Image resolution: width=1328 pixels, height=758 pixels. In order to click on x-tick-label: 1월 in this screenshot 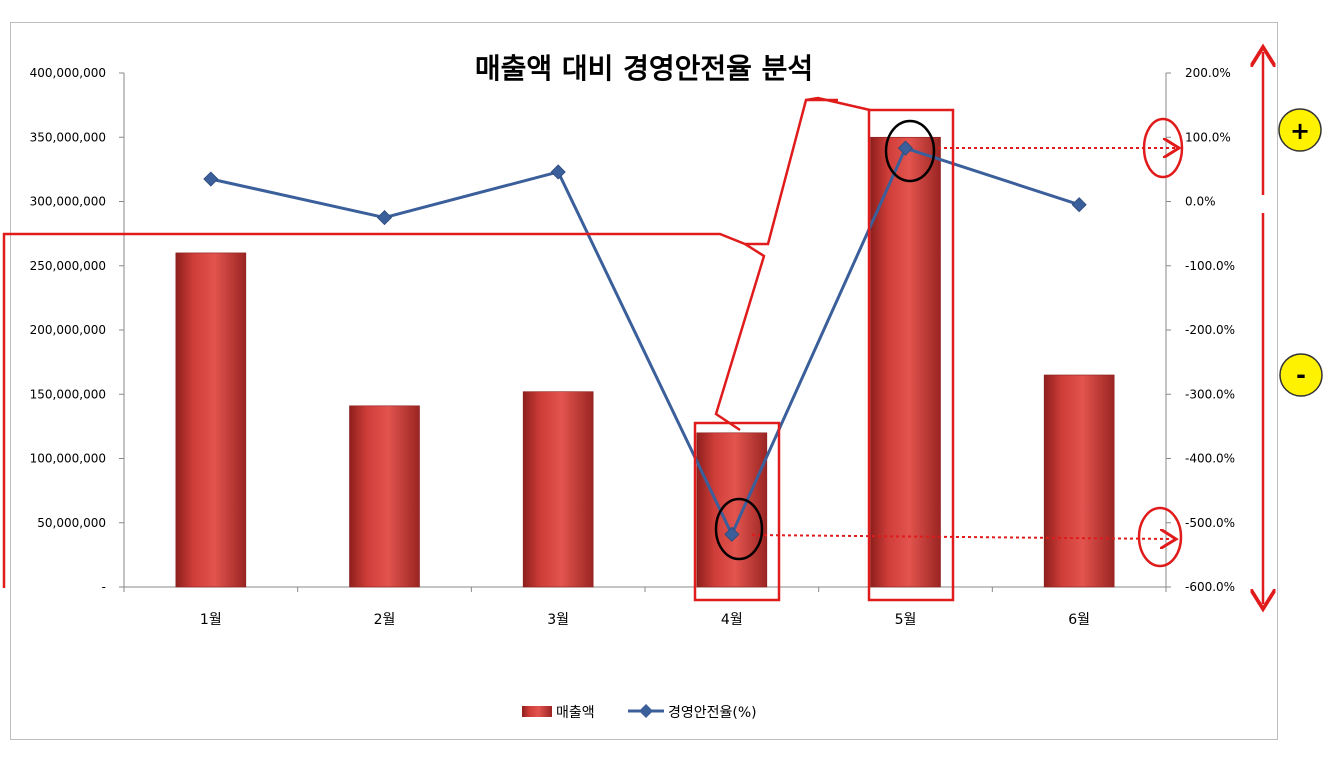, I will do `click(211, 620)`.